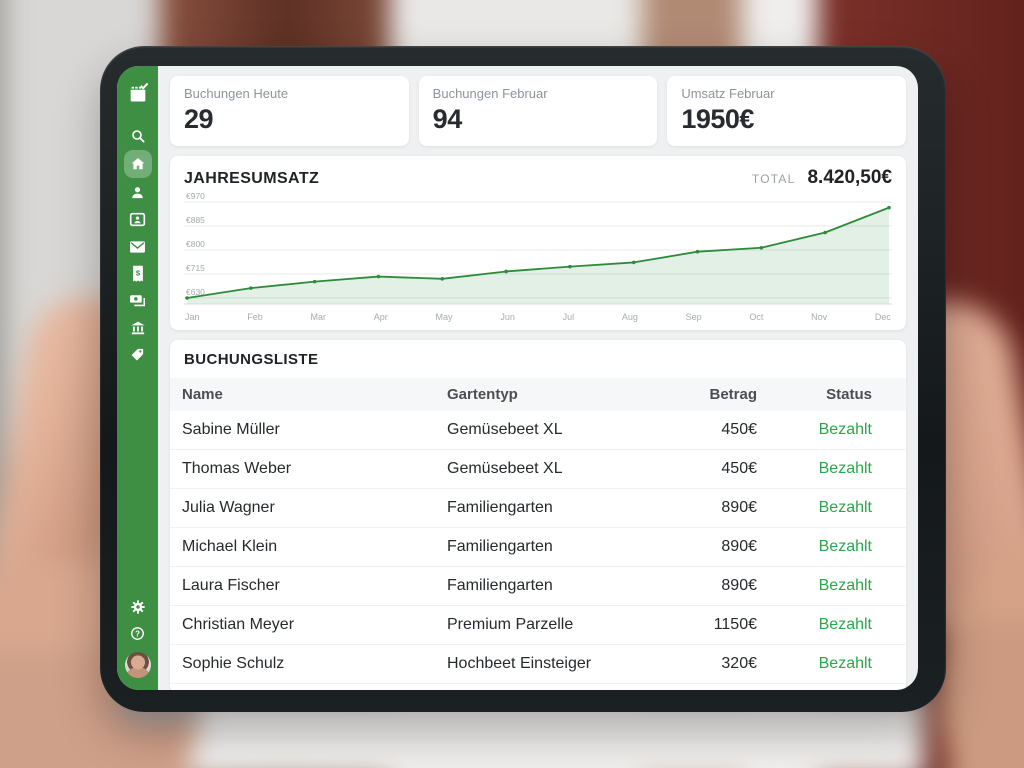 This screenshot has width=1024, height=768. What do you see at coordinates (230, 546) in the screenshot?
I see `cell-name: Michael Klein` at bounding box center [230, 546].